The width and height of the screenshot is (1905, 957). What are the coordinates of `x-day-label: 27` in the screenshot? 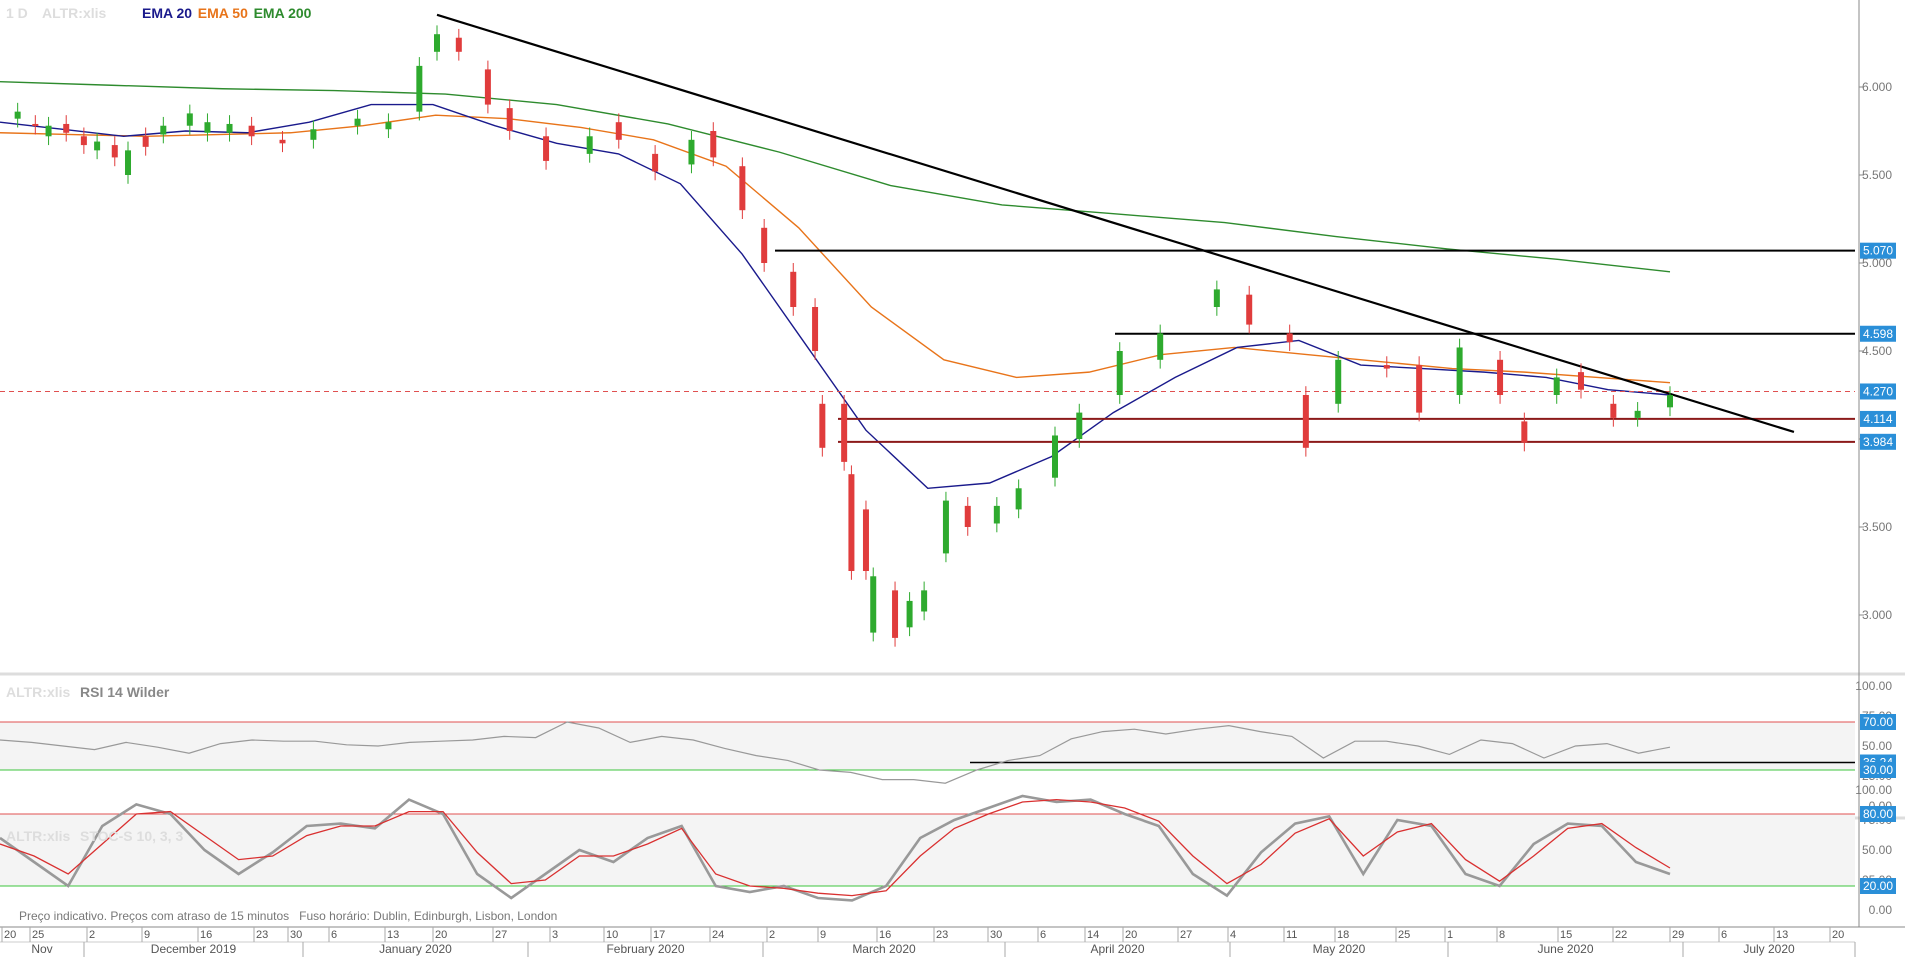 It's located at (501, 935).